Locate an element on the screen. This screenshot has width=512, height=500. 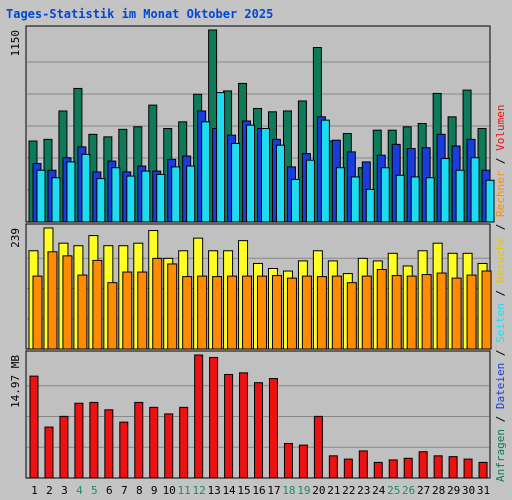
x-tick-label: 1 is located at coordinates (34, 490).